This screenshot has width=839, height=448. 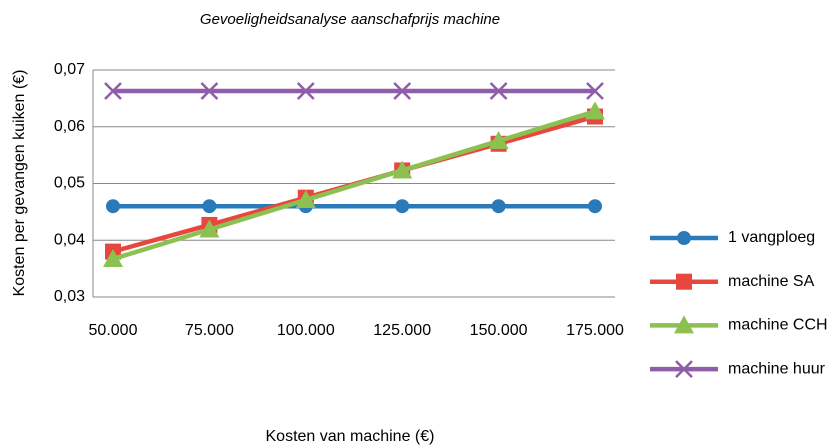 I want to click on x-tick-label: 175.000, so click(x=595, y=330).